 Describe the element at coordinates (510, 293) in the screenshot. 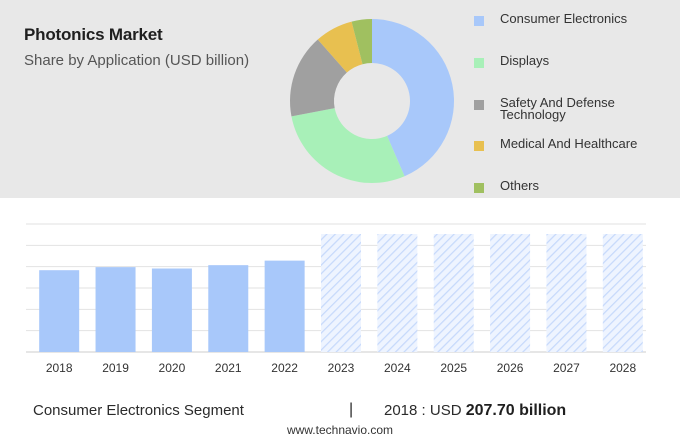

I see `forecast-bar-2026` at that location.